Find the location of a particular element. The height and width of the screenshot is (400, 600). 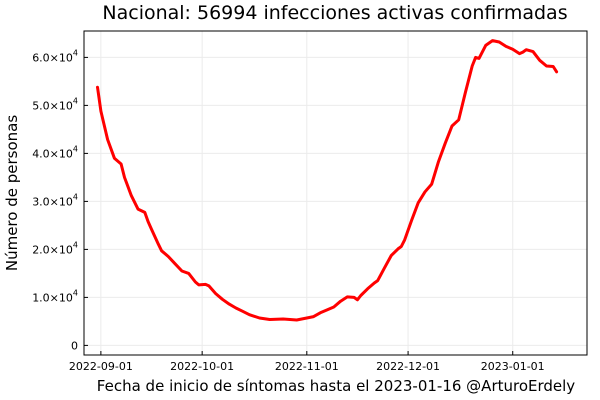

y-axis-label: Número de personas is located at coordinates (12, 193).